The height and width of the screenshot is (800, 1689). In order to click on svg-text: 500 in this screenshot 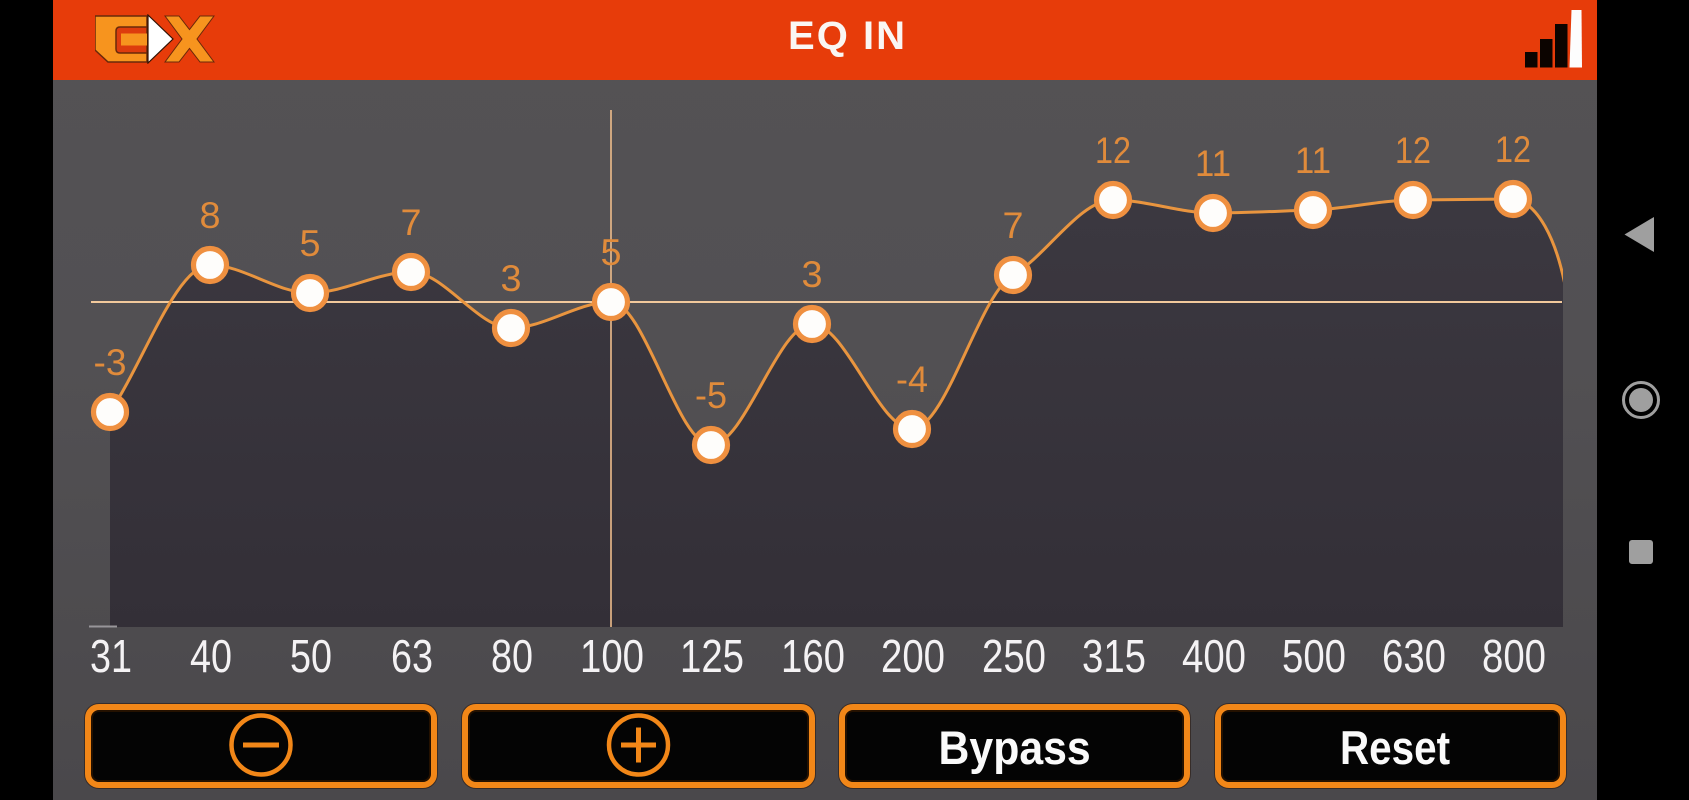, I will do `click(1314, 655)`.